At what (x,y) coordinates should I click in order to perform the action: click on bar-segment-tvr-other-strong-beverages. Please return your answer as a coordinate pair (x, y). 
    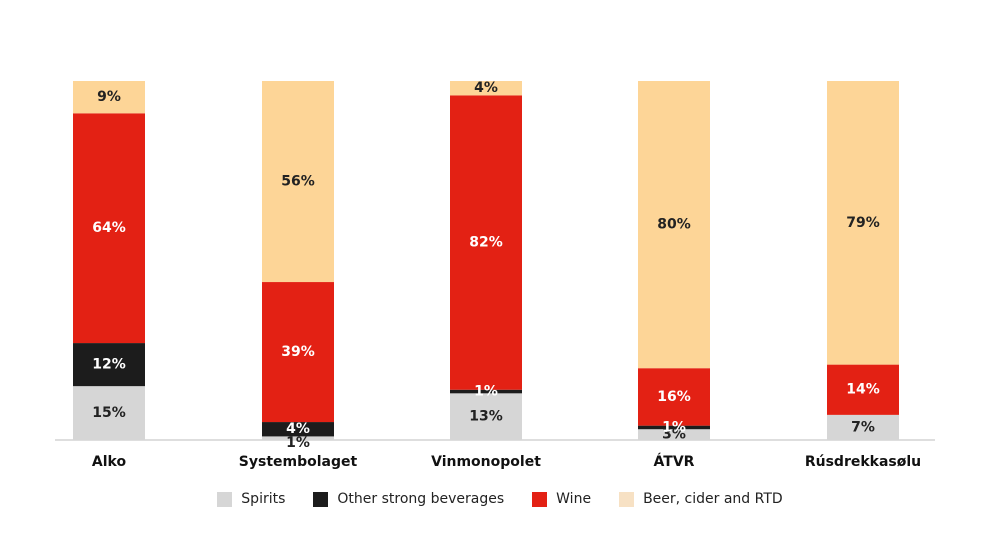
    Looking at the image, I should click on (674, 427).